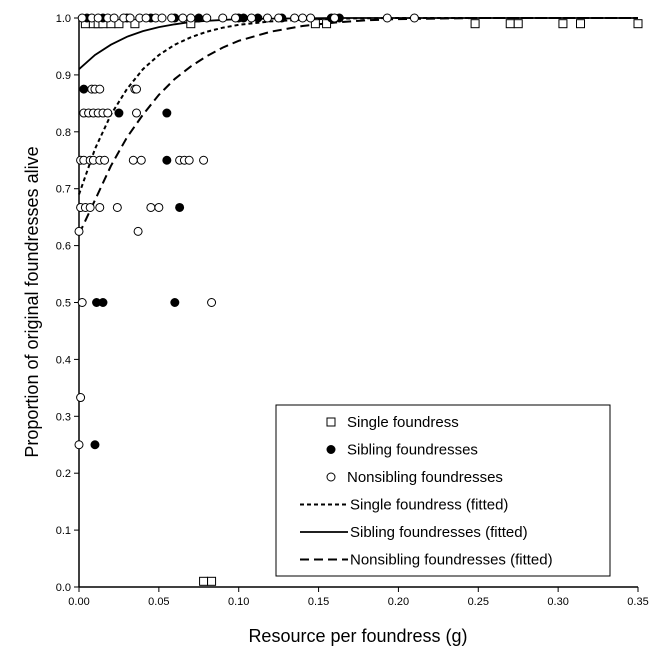  What do you see at coordinates (439, 532) in the screenshot?
I see `legend-label: Sibling foundresses (fitted)` at bounding box center [439, 532].